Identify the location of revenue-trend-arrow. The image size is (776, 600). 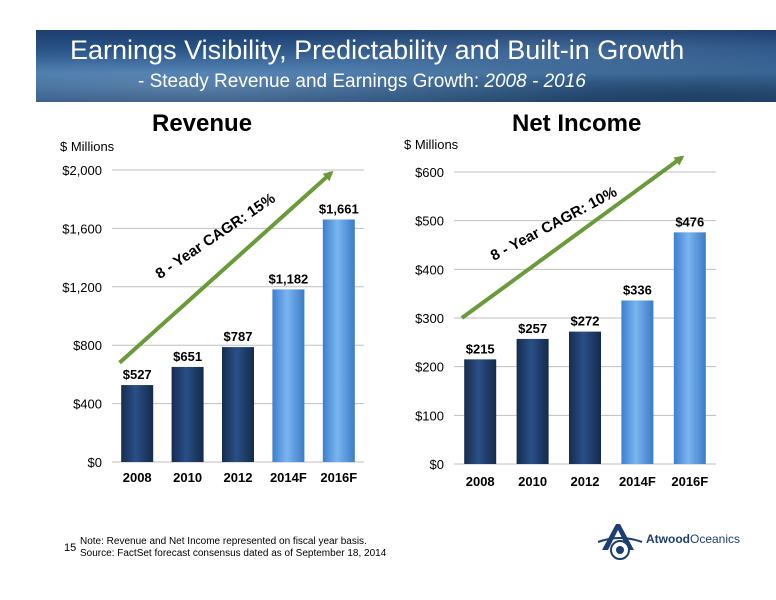
(226, 267).